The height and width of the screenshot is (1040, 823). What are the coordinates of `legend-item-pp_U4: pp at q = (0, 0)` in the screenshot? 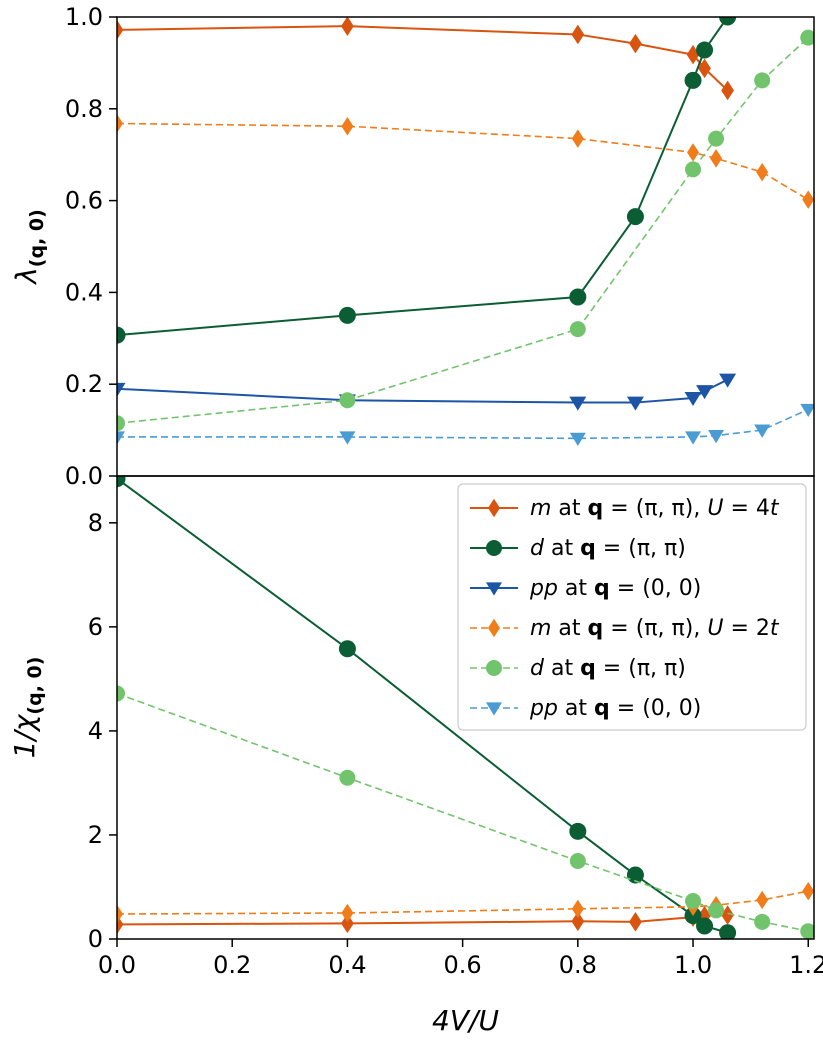 It's located at (585, 588).